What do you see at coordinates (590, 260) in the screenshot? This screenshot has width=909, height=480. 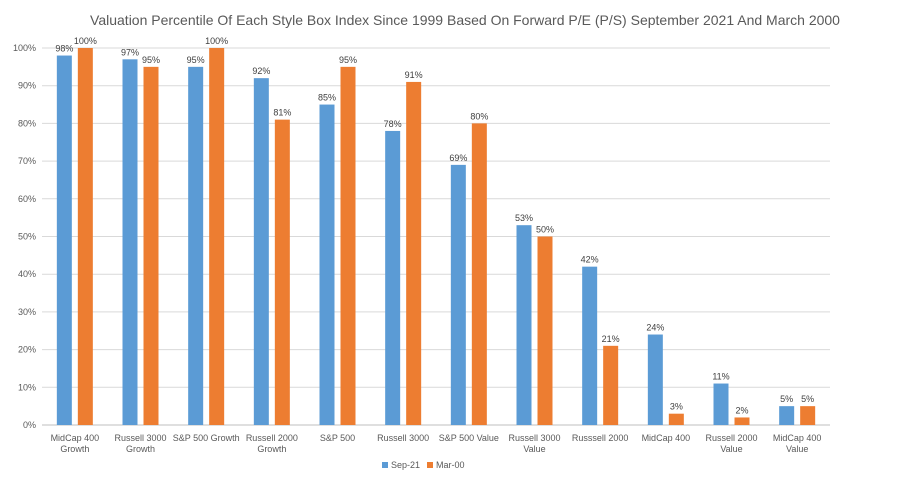 I see `data-label: 42%` at bounding box center [590, 260].